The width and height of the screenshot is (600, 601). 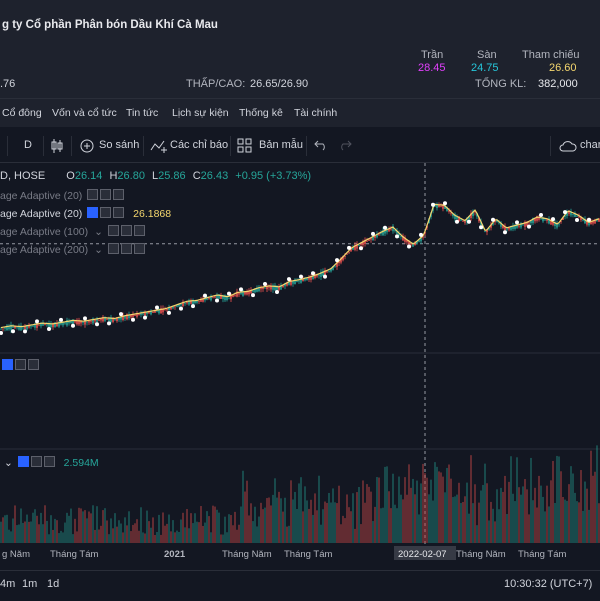 I want to click on indicator-row: age Adaptive (100) ⌄, so click(x=72, y=231).